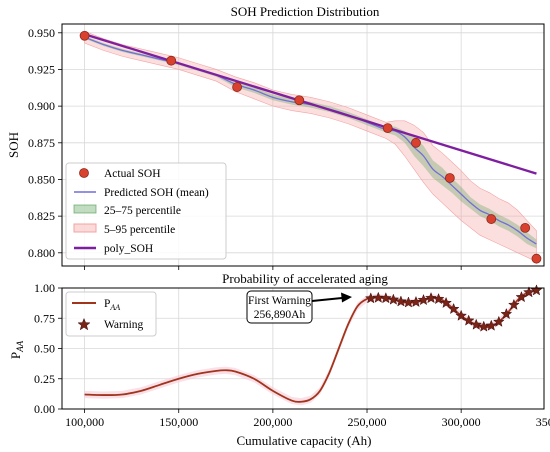 Image resolution: width=550 pixels, height=452 pixels. What do you see at coordinates (305, 11) in the screenshot?
I see `soh-chart-title: SOH Prediction Distribution` at bounding box center [305, 11].